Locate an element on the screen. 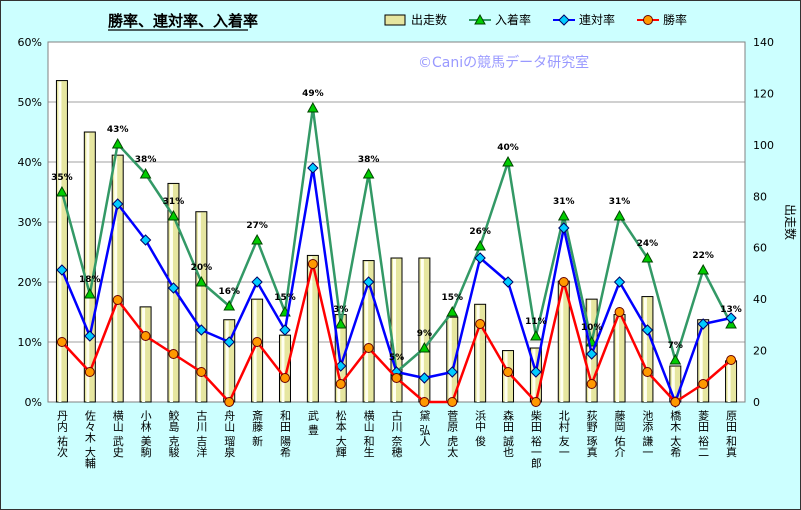 Image resolution: width=801 pixels, height=510 pixels. y-left-tick-label: 50% is located at coordinates (30, 102).